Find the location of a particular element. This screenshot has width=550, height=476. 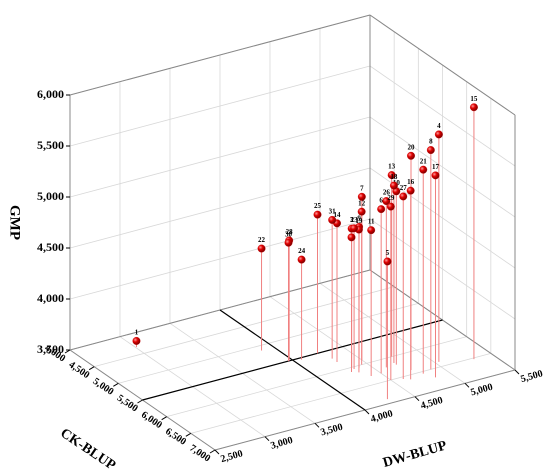

point-label: 17 is located at coordinates (436, 167).